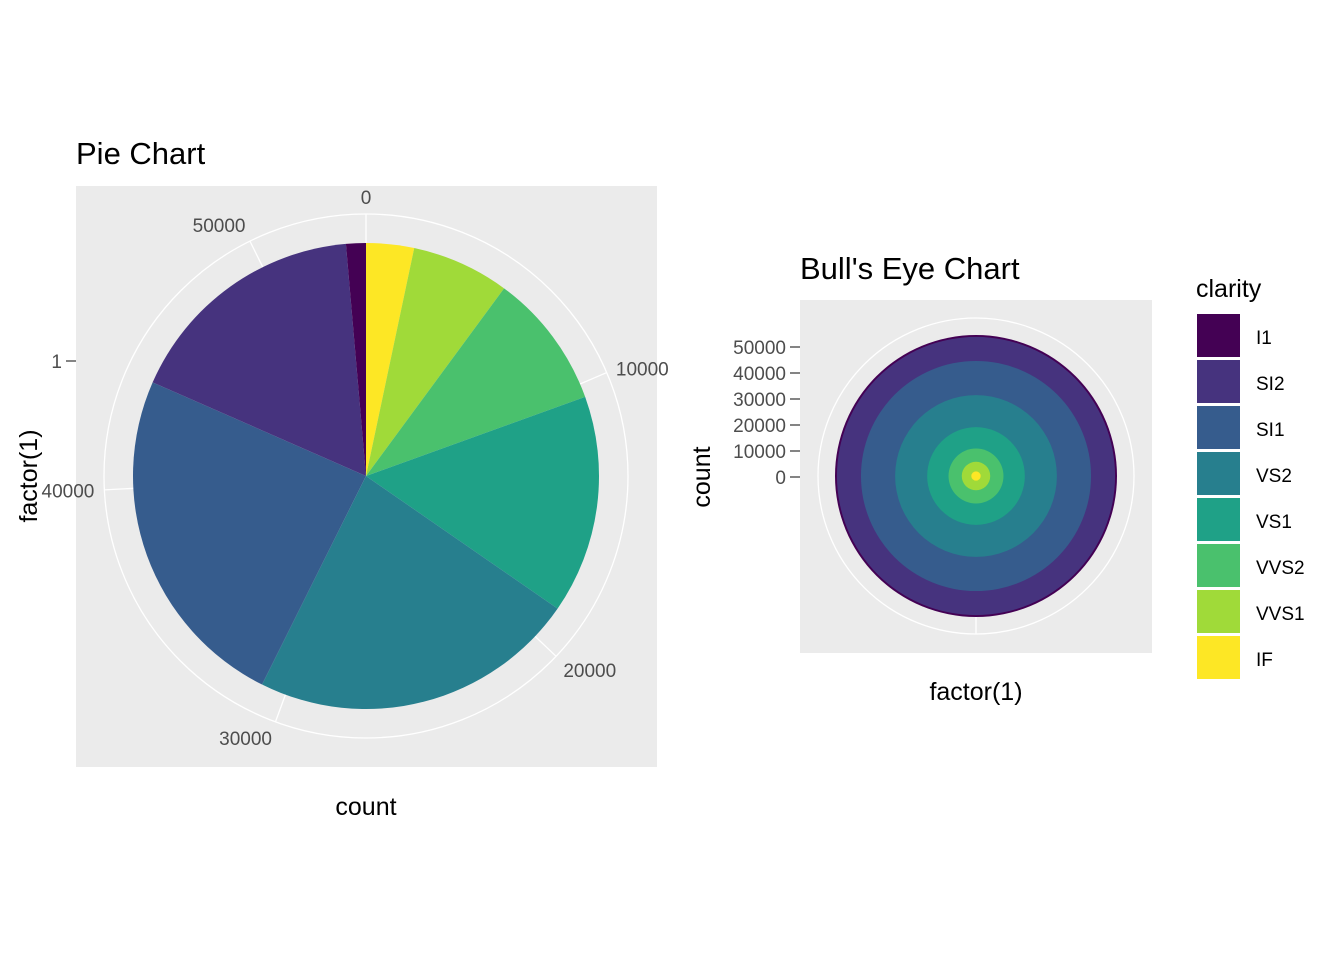 The width and height of the screenshot is (1344, 960). Describe the element at coordinates (366, 198) in the screenshot. I see `pie-radial-tick-label: 0` at that location.